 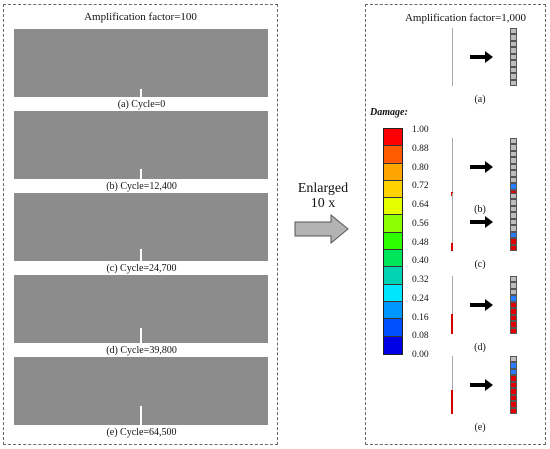 I want to click on detail-label: (a), so click(x=480, y=99).